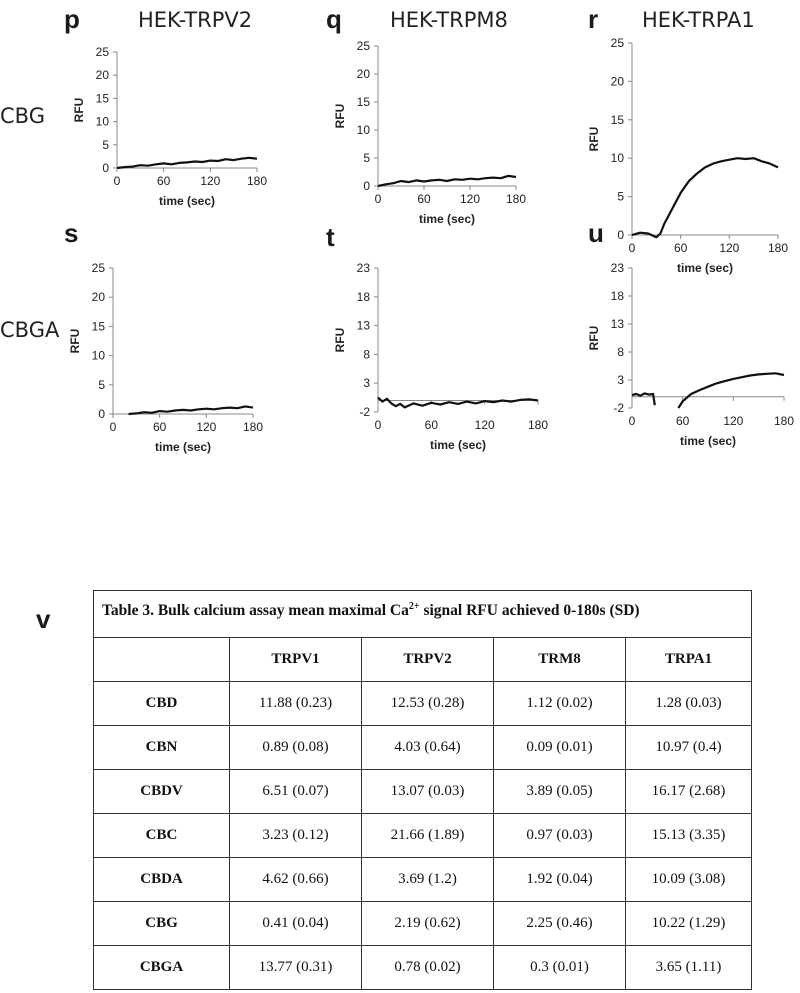  Describe the element at coordinates (195, 20) in the screenshot. I see `panel-title-p: HEK-TRPV2` at that location.